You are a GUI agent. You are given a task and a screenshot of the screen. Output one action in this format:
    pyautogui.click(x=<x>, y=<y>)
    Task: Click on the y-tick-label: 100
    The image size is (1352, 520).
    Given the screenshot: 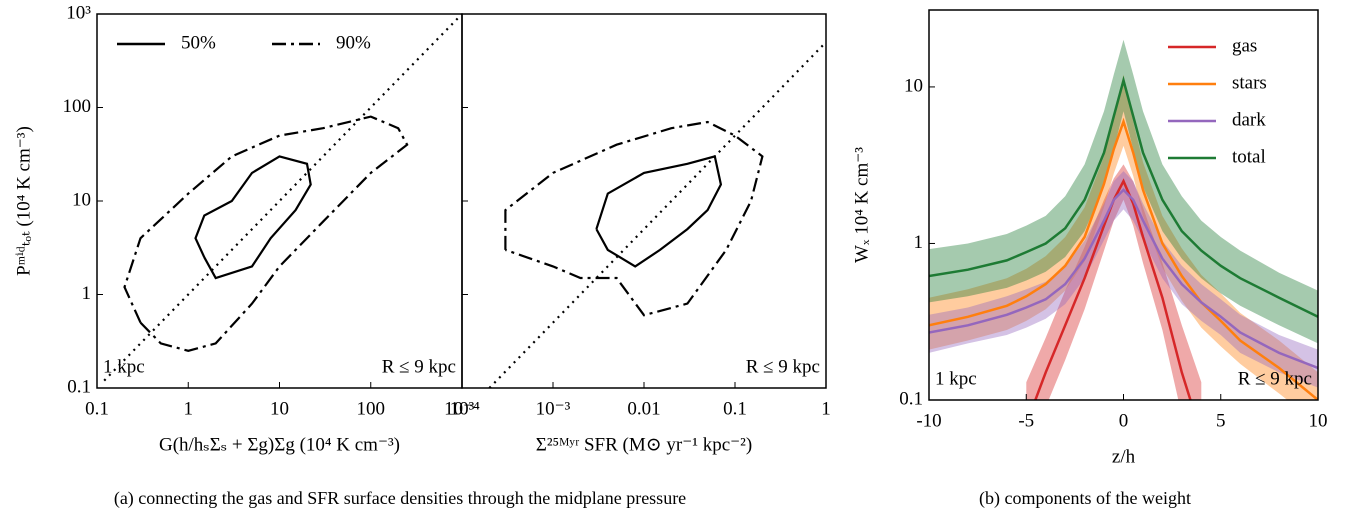 What is the action you would take?
    pyautogui.click(x=77, y=106)
    